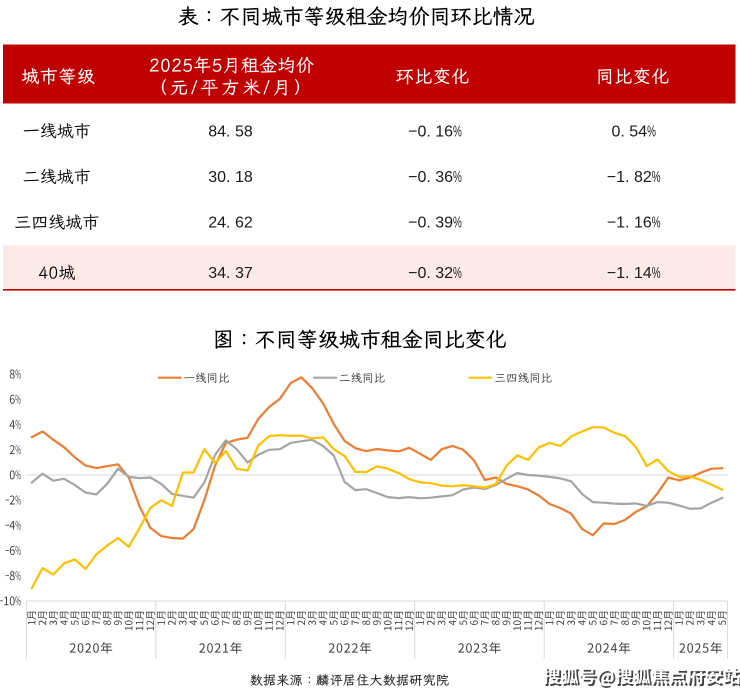  What do you see at coordinates (230, 273) in the screenshot?
I see `svg-text: 34. 37` at bounding box center [230, 273].